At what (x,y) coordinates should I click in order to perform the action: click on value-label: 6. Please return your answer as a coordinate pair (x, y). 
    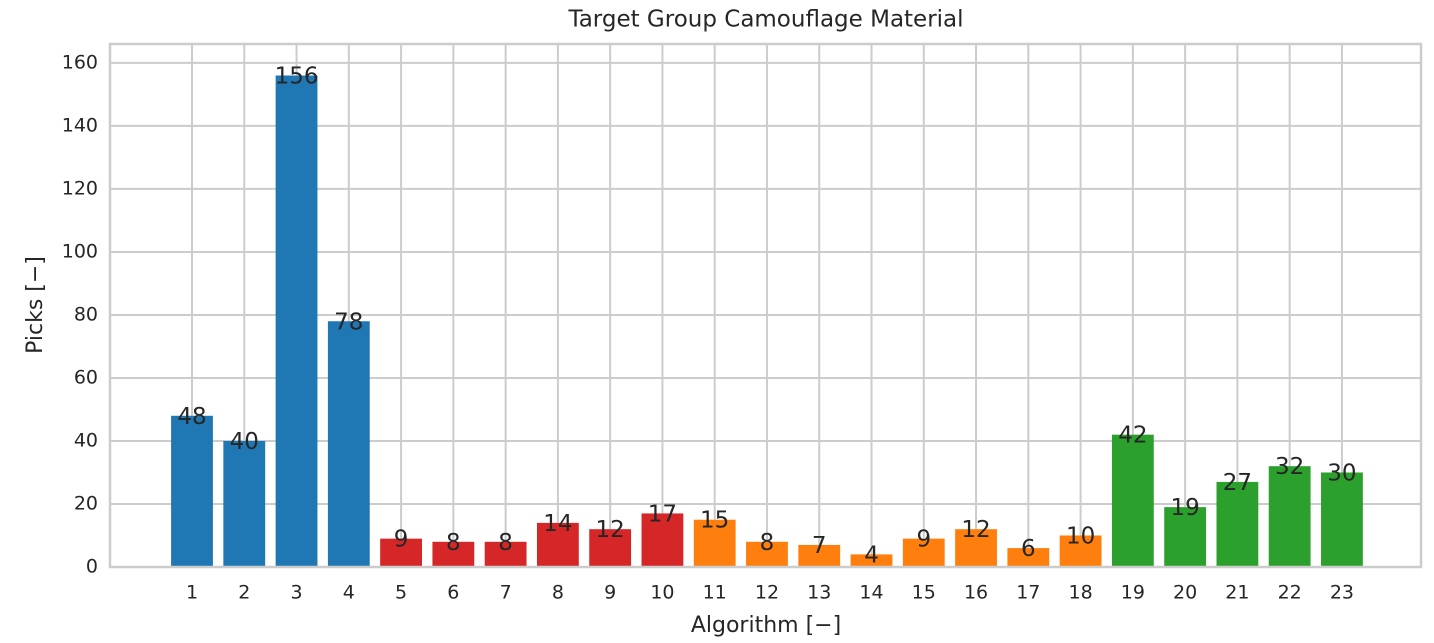
    Looking at the image, I should click on (1028, 549).